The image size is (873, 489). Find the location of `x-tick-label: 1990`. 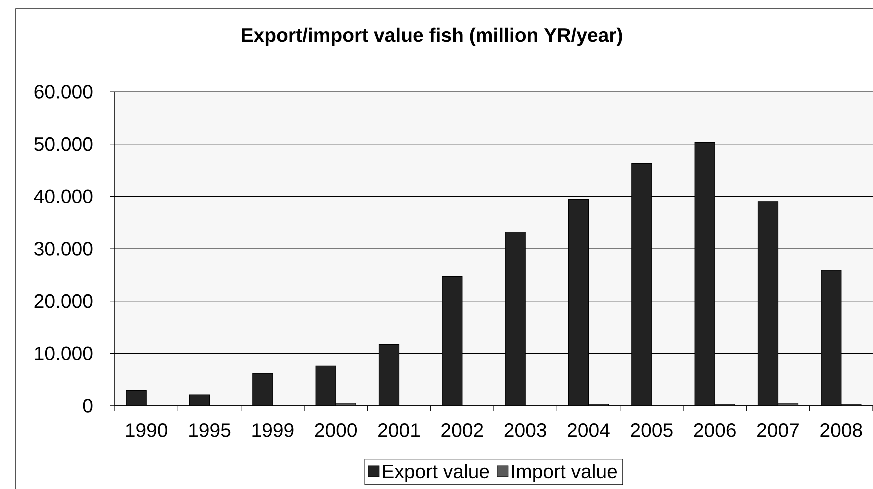

x-tick-label: 1990 is located at coordinates (147, 431).